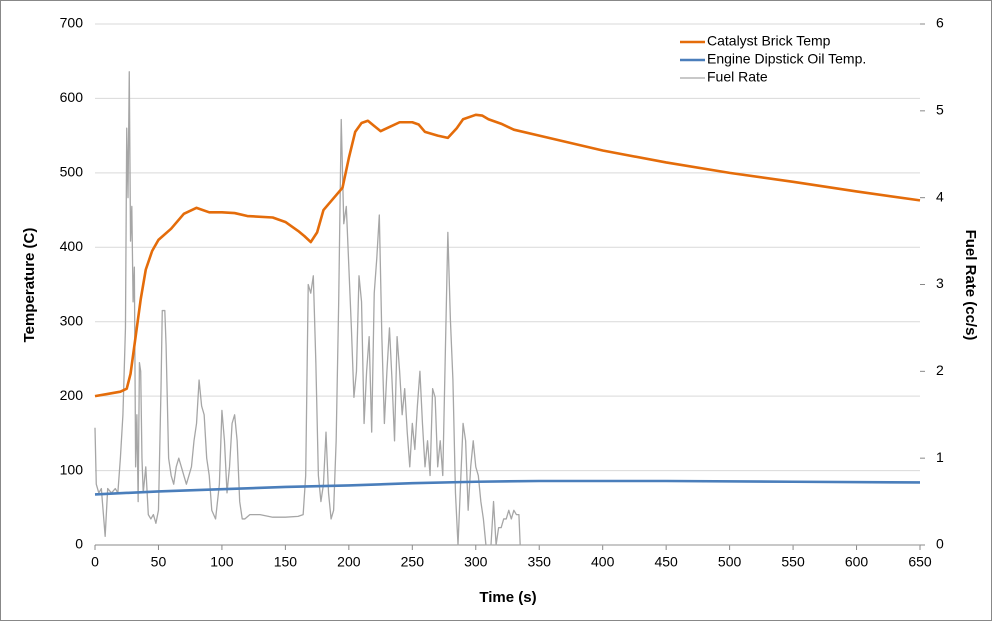 Image resolution: width=992 pixels, height=621 pixels. I want to click on y-tick-label: 700, so click(72, 23).